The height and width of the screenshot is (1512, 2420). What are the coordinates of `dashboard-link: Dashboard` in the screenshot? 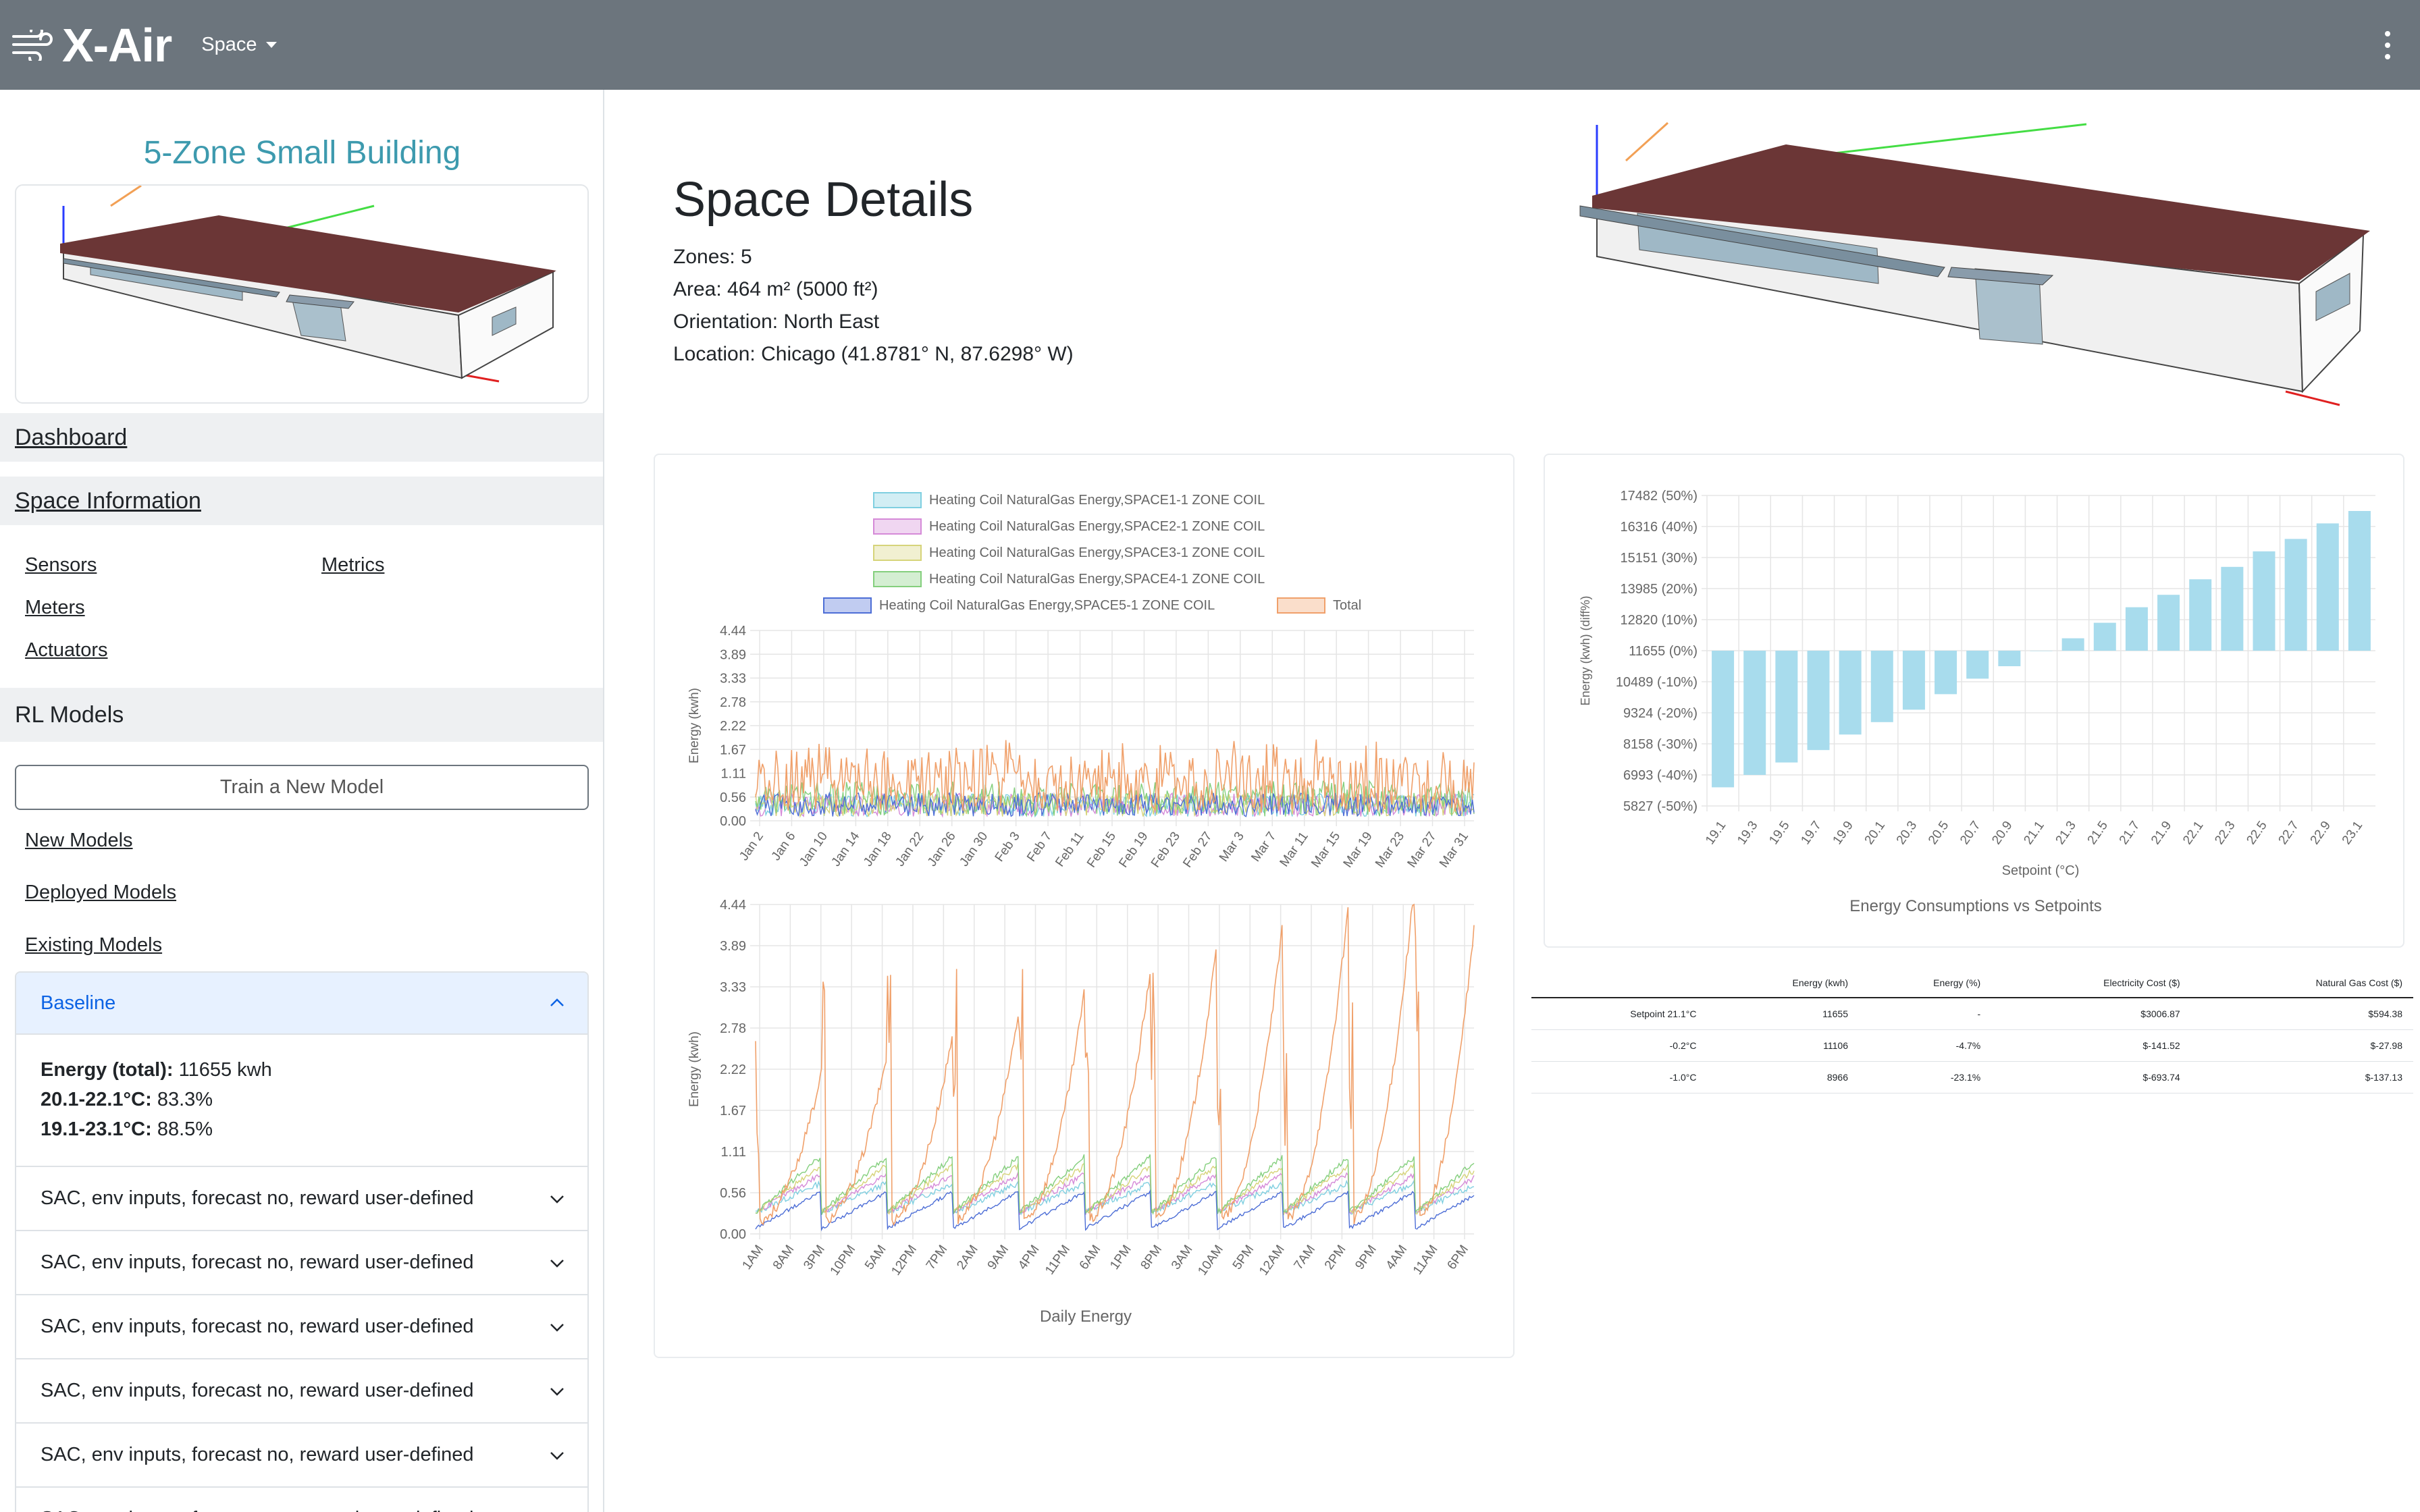 It's located at (71, 437).